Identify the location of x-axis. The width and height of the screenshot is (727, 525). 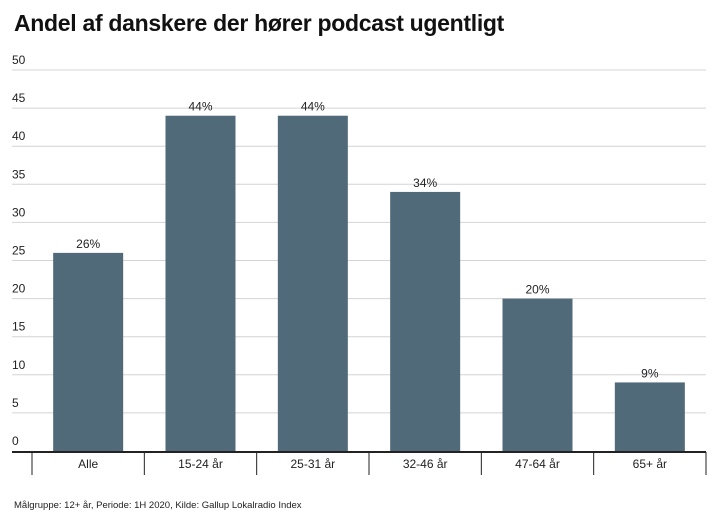
(359, 463).